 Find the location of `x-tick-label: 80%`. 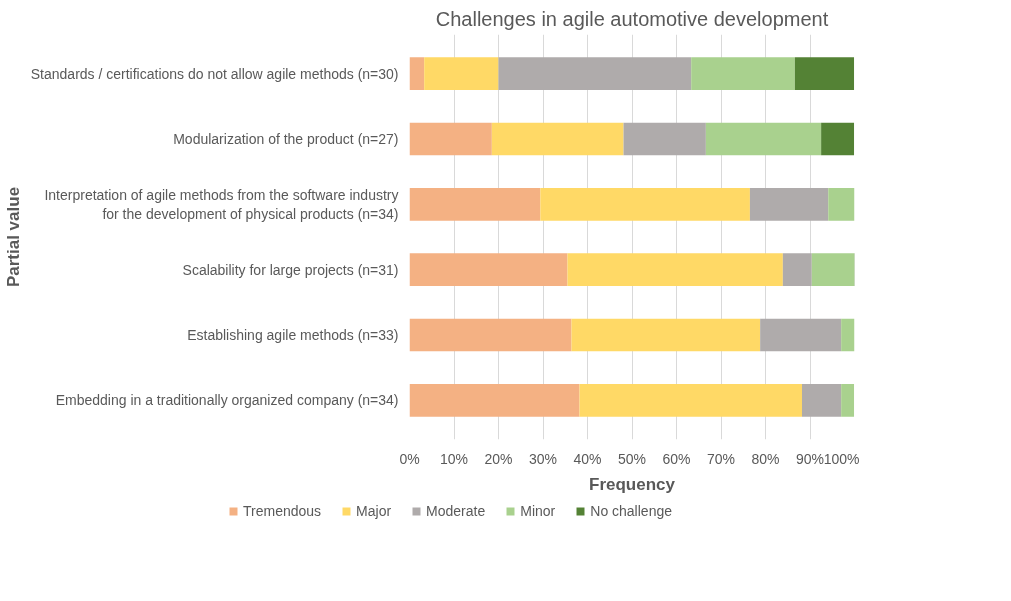

x-tick-label: 80% is located at coordinates (765, 458).